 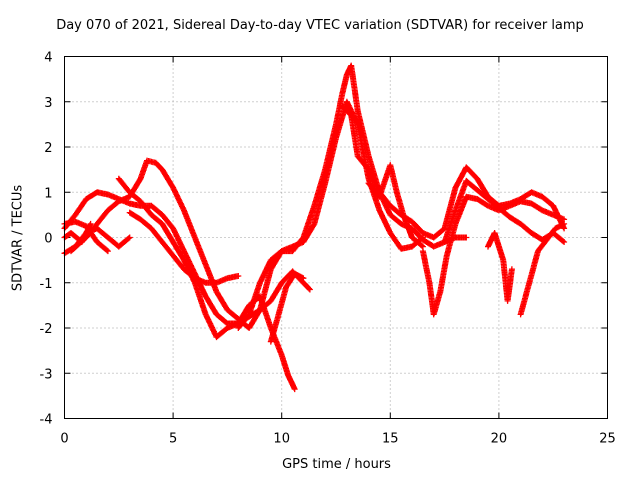 What do you see at coordinates (48, 58) in the screenshot?
I see `y-tick-label: 4` at bounding box center [48, 58].